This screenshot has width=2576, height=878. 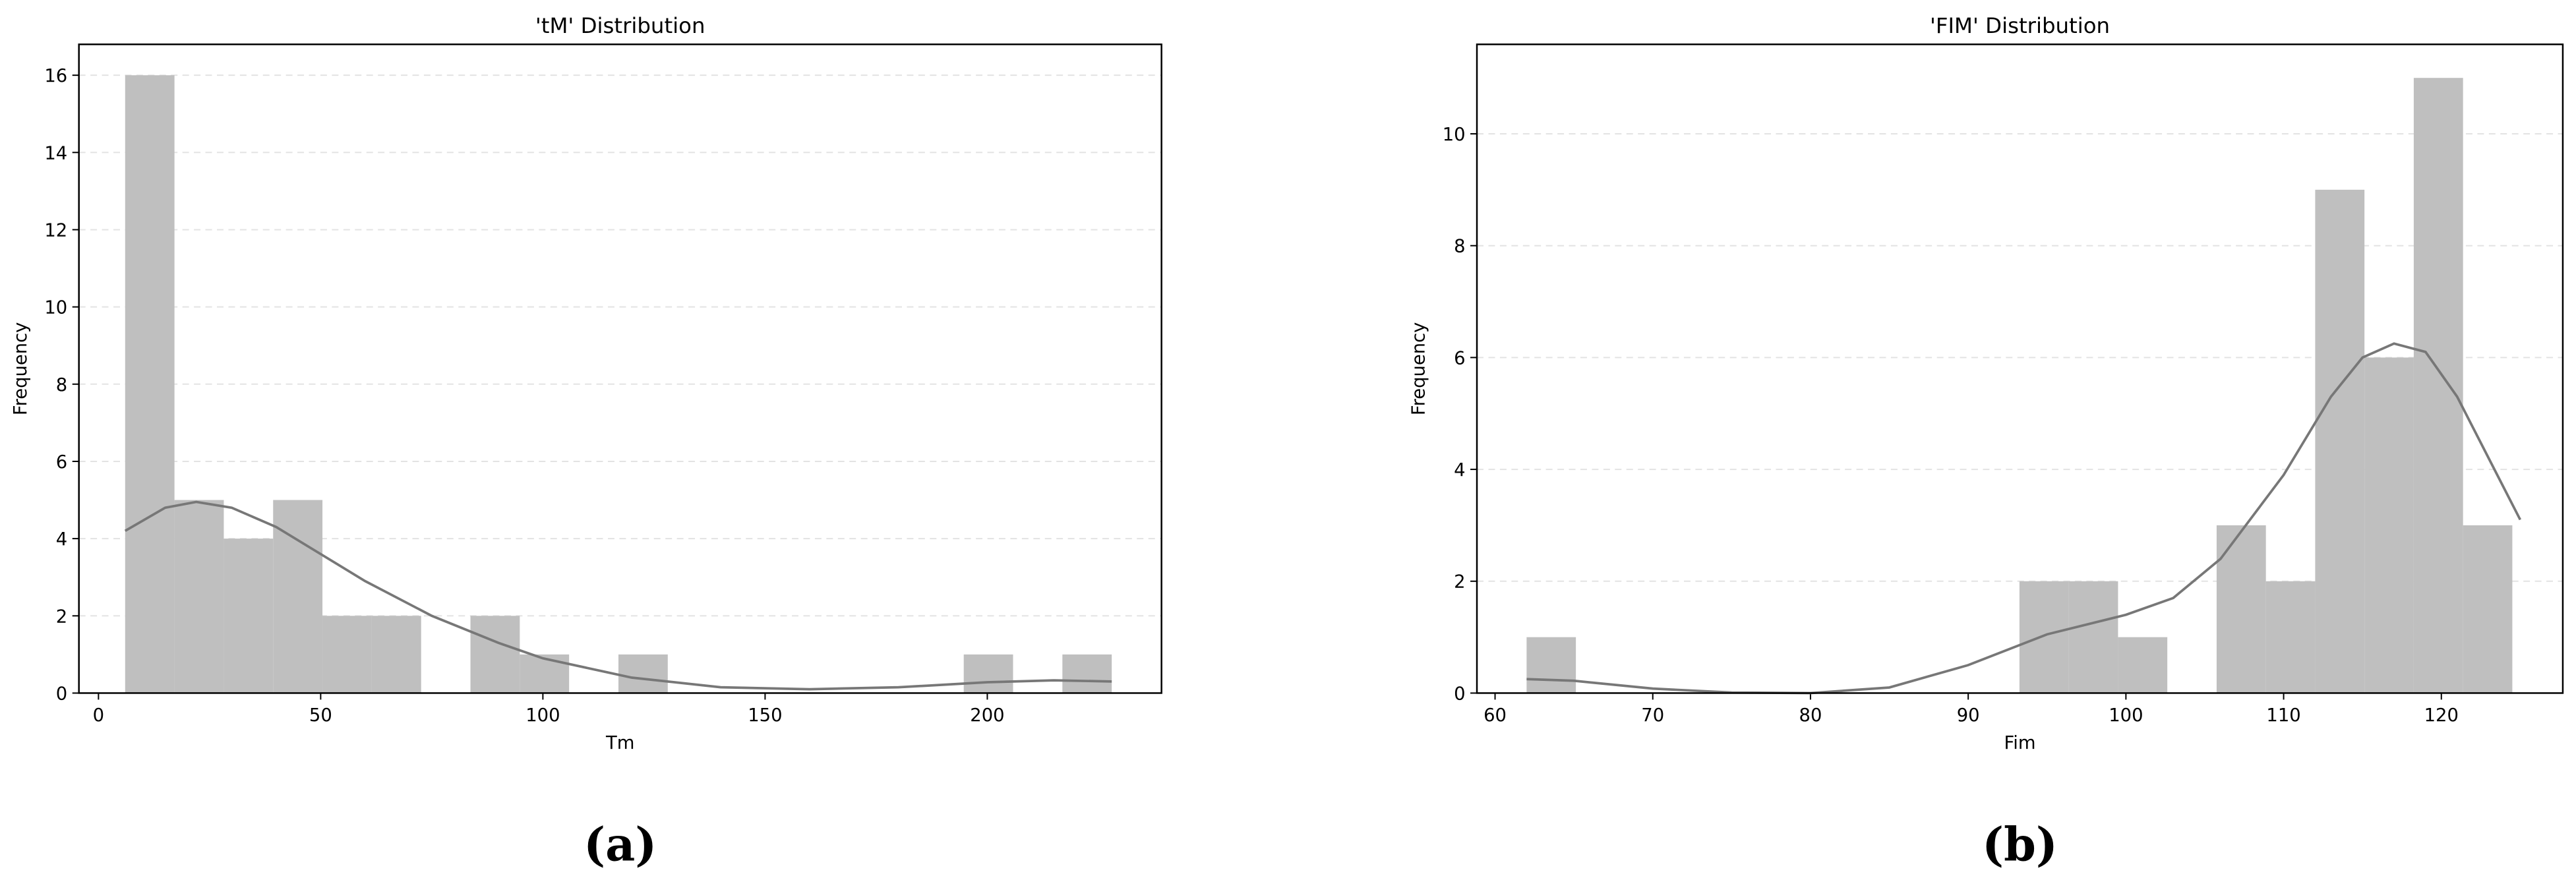 I want to click on kde-line, so click(x=618, y=595).